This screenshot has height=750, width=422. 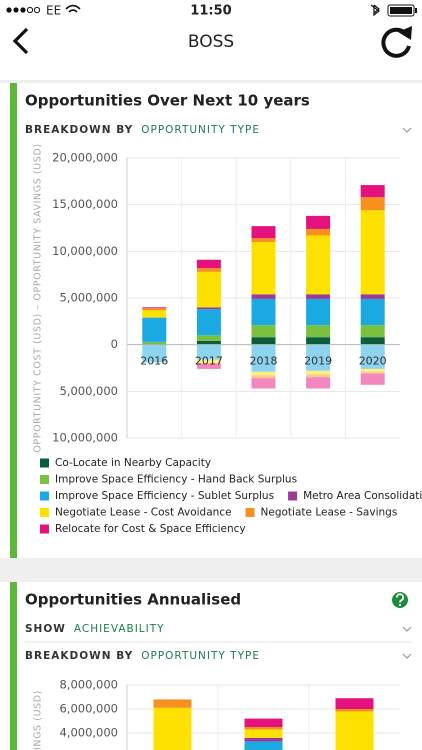 What do you see at coordinates (400, 600) in the screenshot?
I see `help-button` at bounding box center [400, 600].